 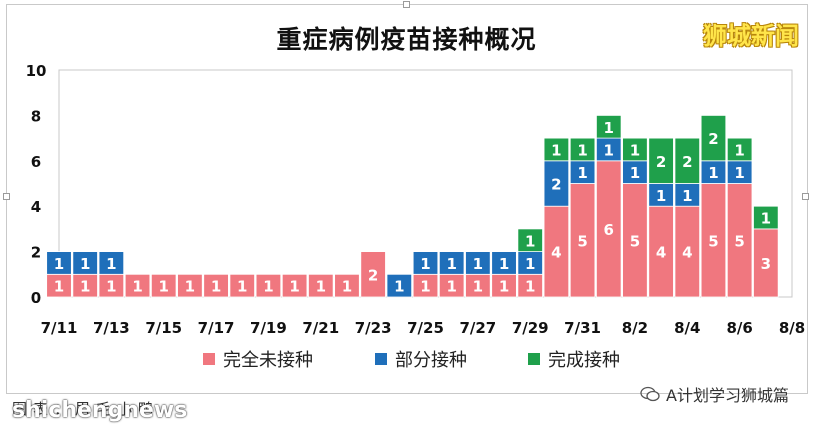 What do you see at coordinates (431, 360) in the screenshot?
I see `legend-label-partial: 部分接种` at bounding box center [431, 360].